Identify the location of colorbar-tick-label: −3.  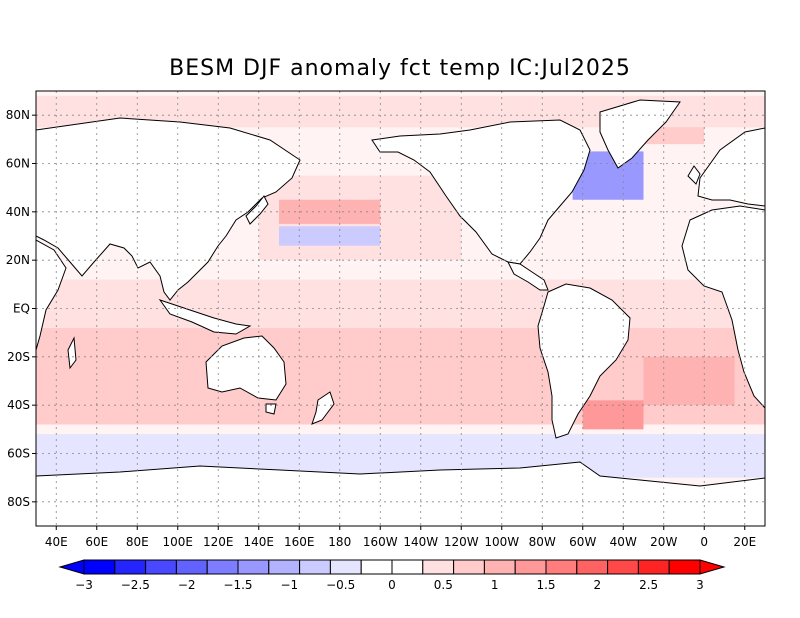
(84, 585).